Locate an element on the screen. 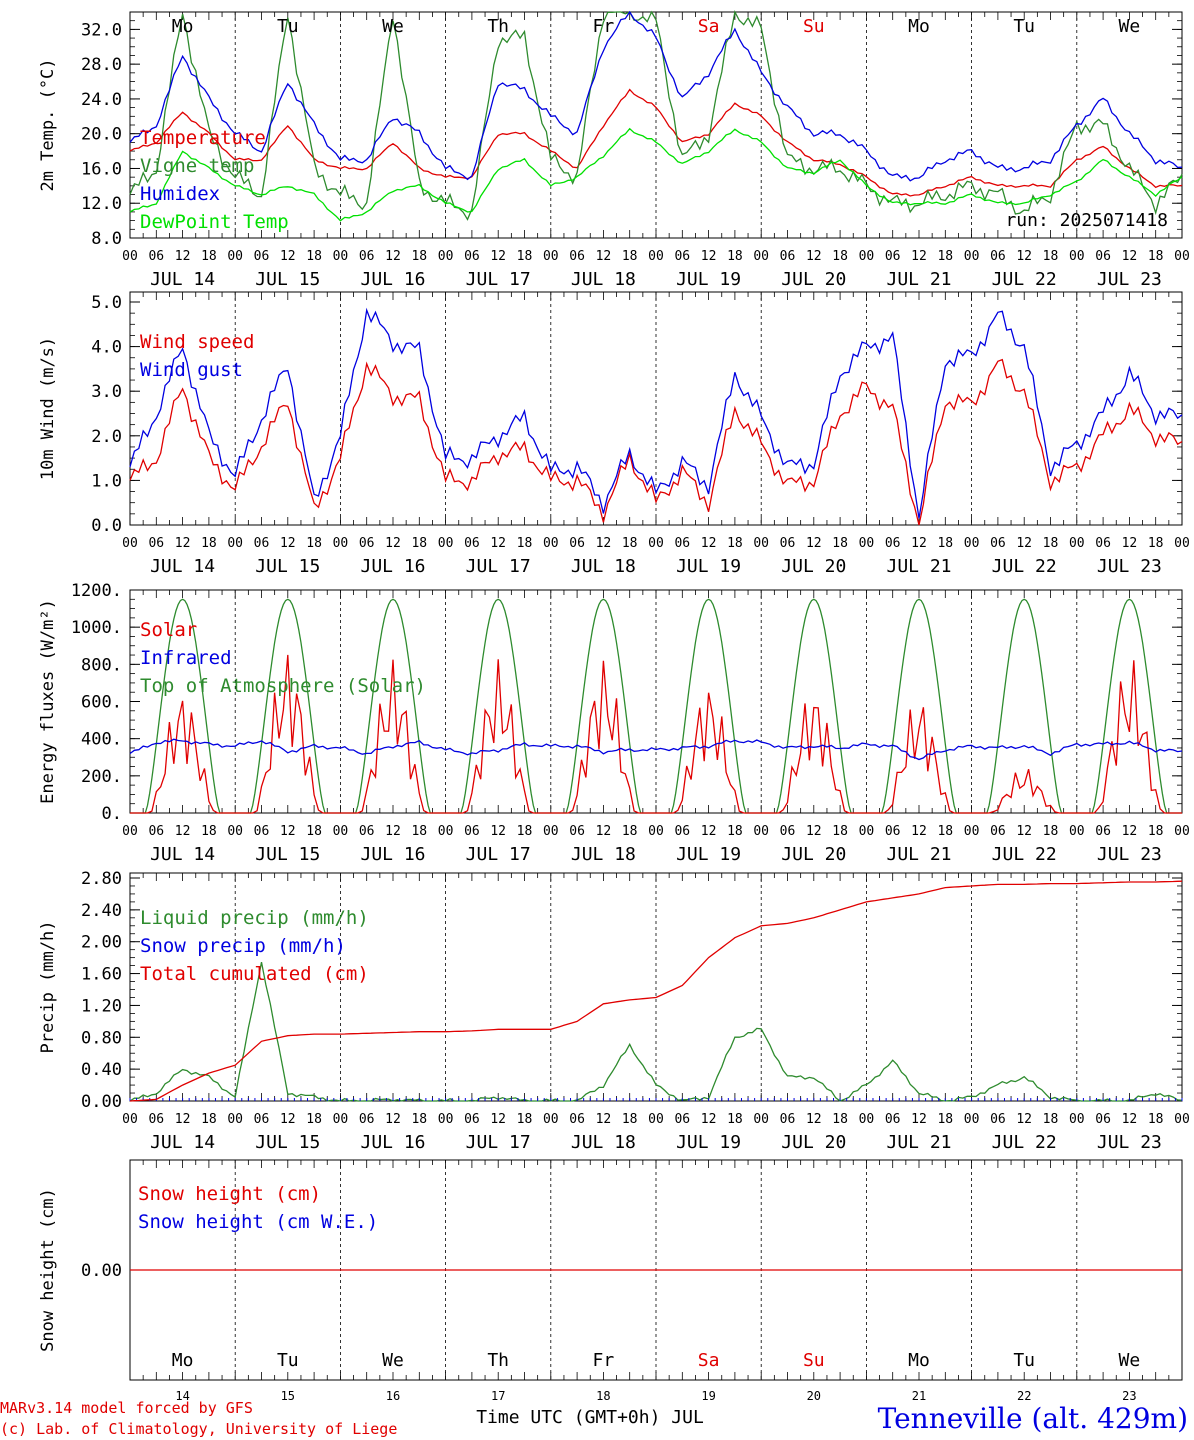 The image size is (1194, 1440). x-day-label: JUL 23 is located at coordinates (1129, 279).